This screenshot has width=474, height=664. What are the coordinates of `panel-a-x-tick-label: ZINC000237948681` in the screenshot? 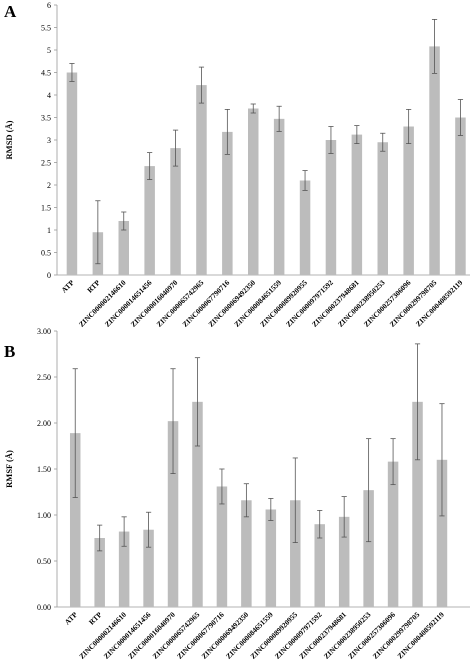 It's located at (335, 303).